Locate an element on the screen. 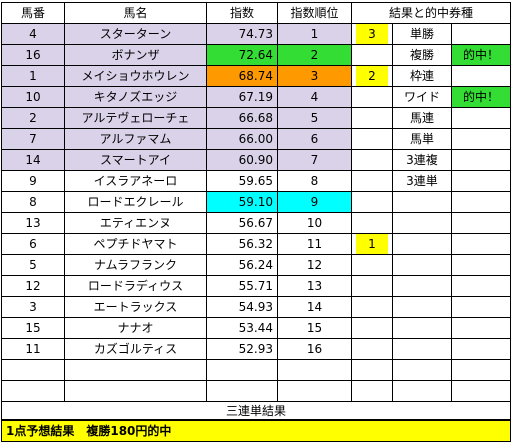 This screenshot has width=514, height=444. score: 56.32 is located at coordinates (242, 244).